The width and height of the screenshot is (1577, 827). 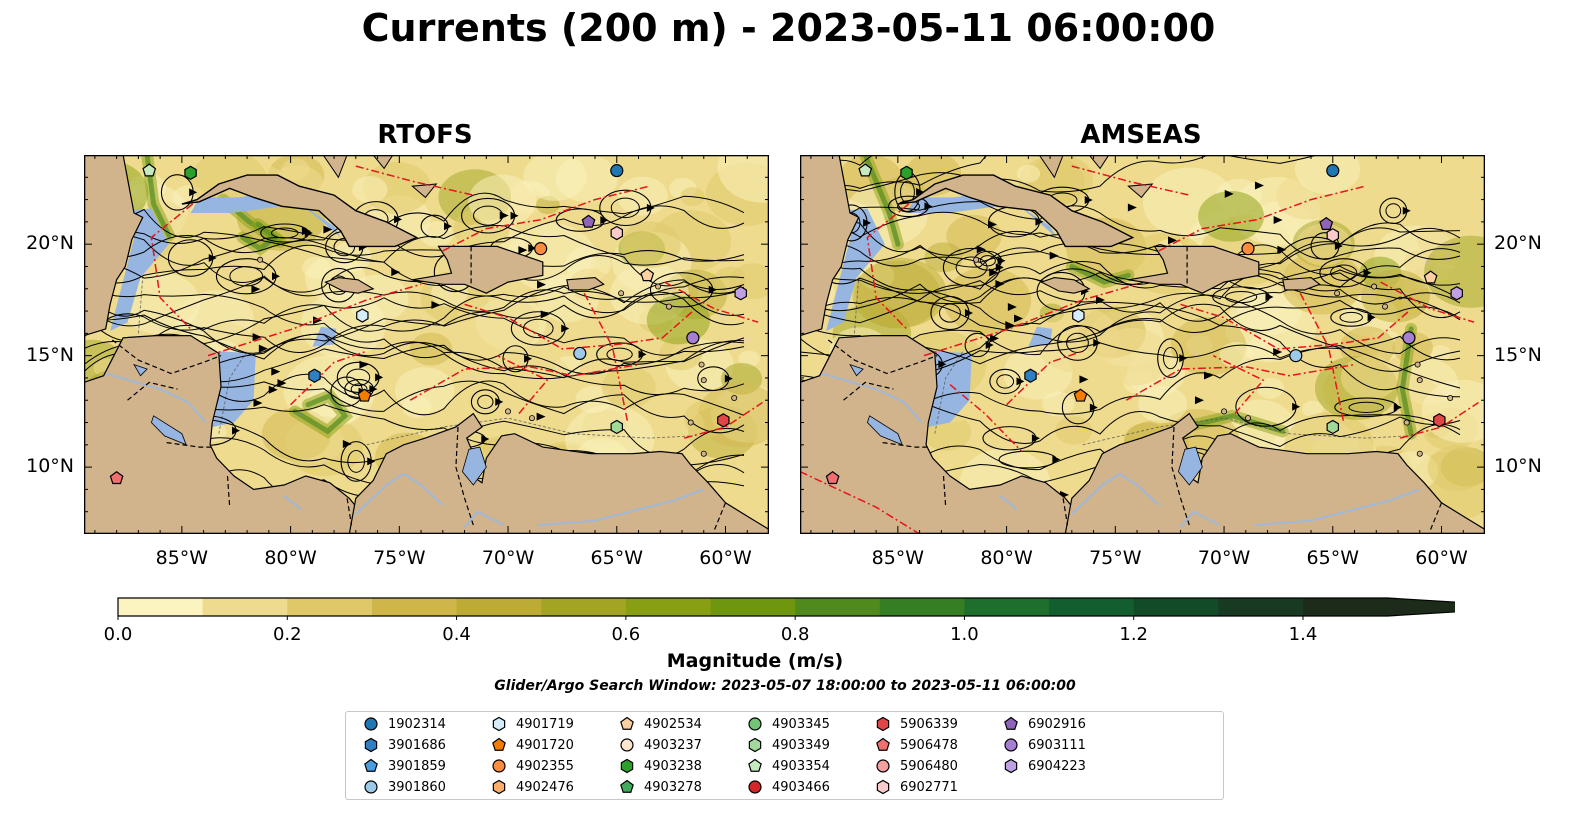 What do you see at coordinates (725, 558) in the screenshot?
I see `lon-tick-label: 60°W` at bounding box center [725, 558].